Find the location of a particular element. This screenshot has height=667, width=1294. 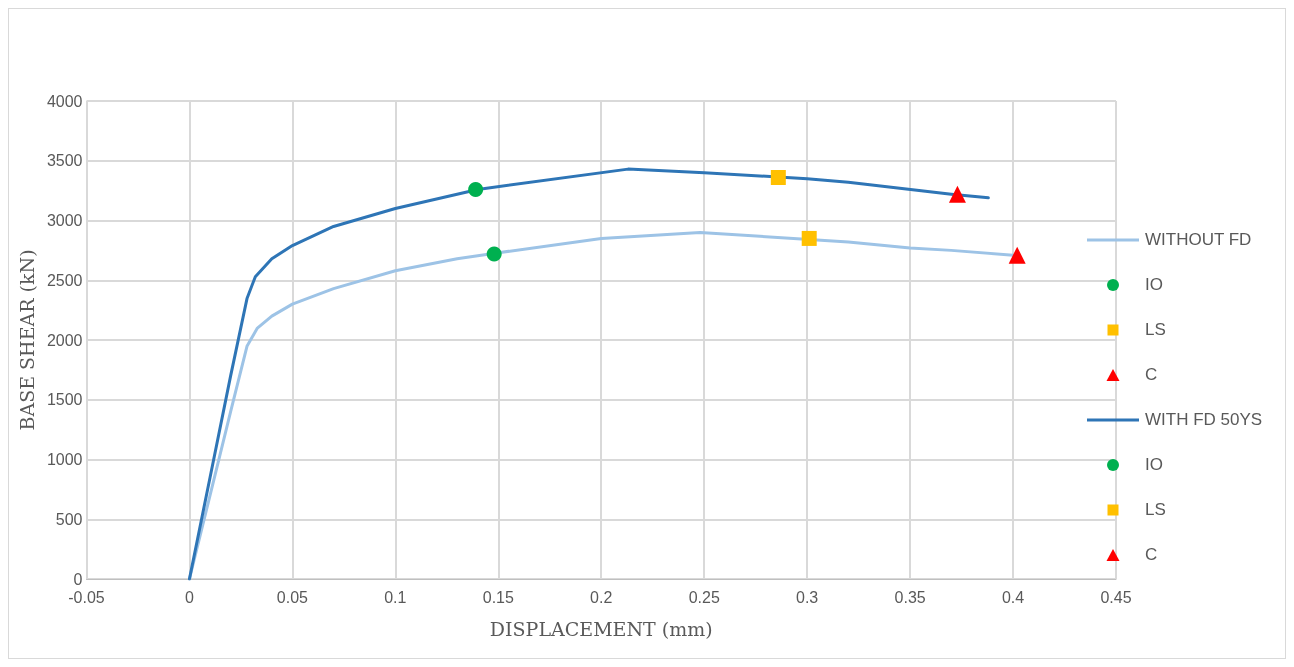

x-tick-label: 0.2 is located at coordinates (601, 597).